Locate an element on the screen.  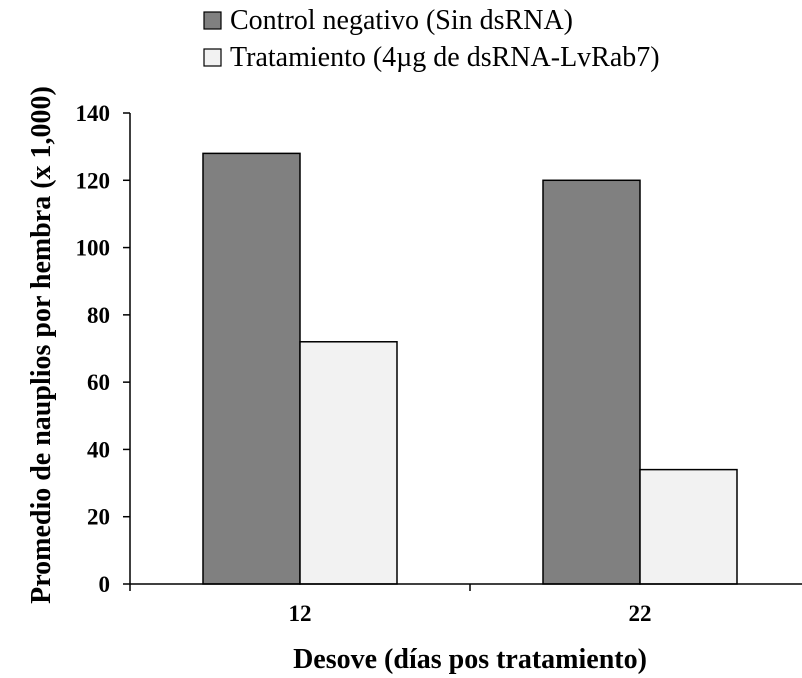
y-tick-label: 120 is located at coordinates (93, 180).